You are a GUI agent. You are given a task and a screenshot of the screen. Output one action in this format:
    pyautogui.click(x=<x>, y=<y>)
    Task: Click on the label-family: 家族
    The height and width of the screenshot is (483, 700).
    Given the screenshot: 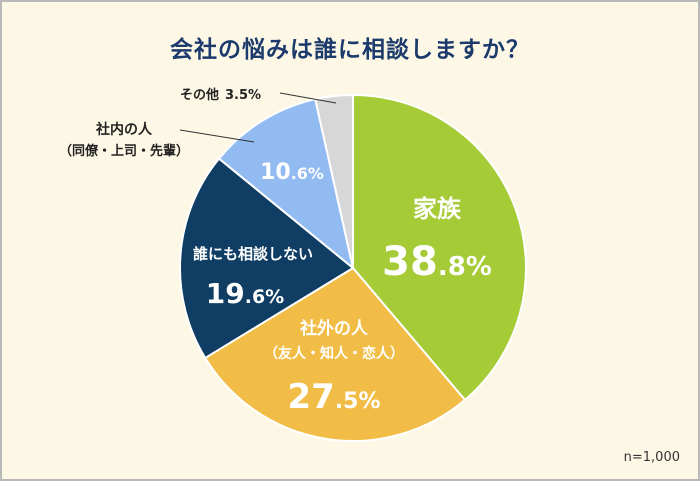 What is the action you would take?
    pyautogui.click(x=437, y=209)
    